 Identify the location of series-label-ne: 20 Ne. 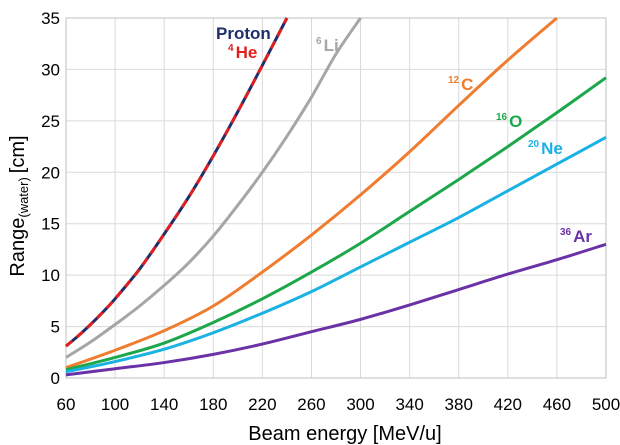
(545, 148).